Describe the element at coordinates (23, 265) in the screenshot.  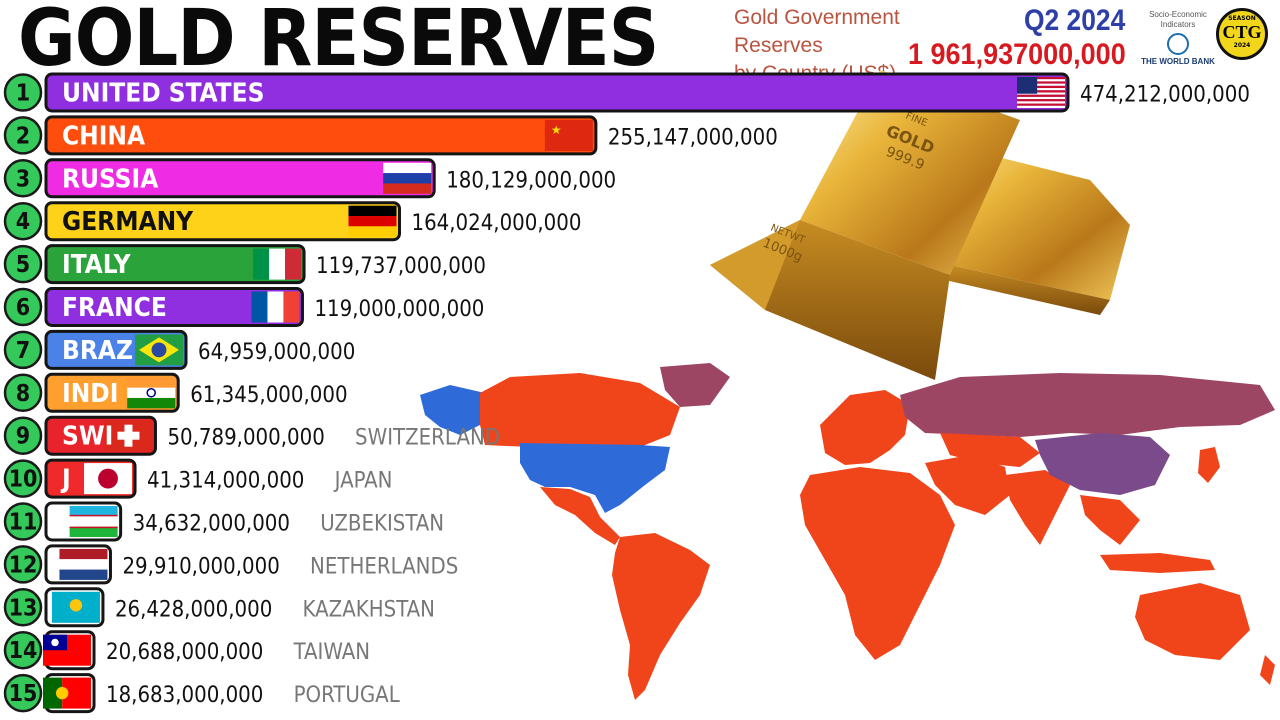
I see `rank-number: 5` at that location.